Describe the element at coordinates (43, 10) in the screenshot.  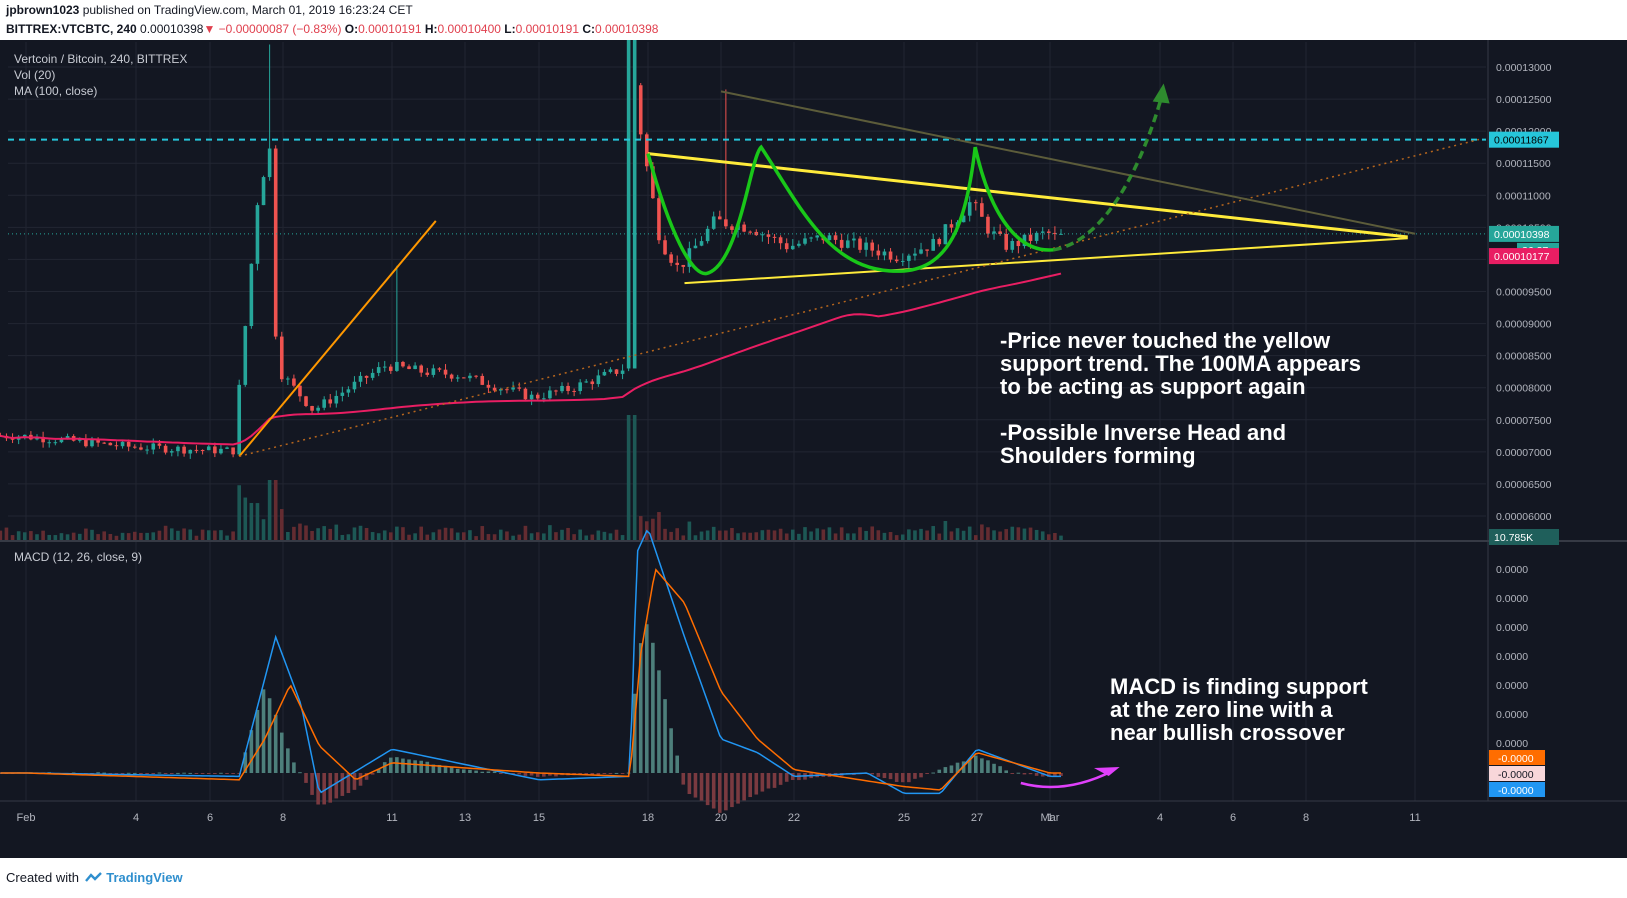
I see `author-name: jpbrown1023` at that location.